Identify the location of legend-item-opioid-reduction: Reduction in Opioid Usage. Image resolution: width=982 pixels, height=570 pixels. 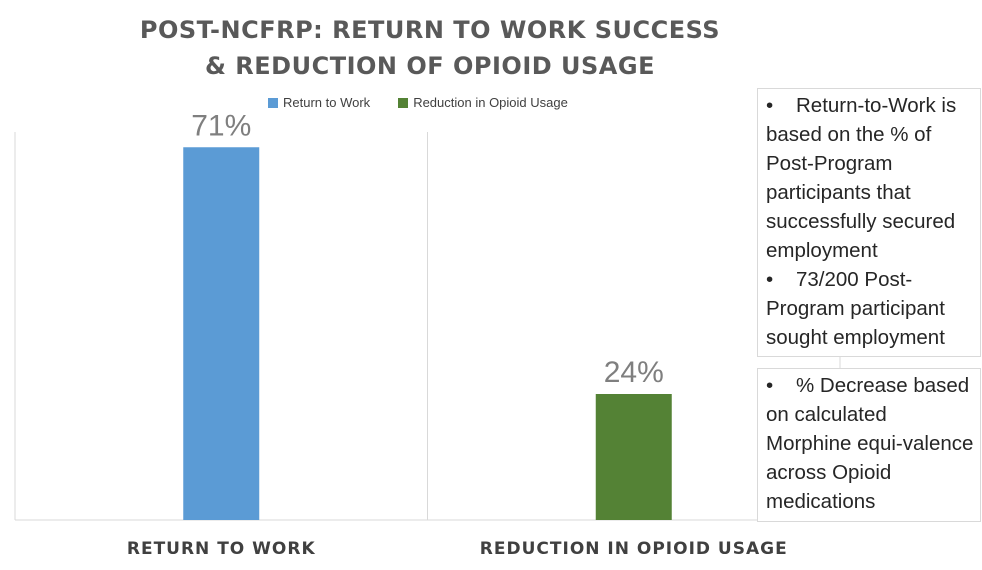
(483, 102).